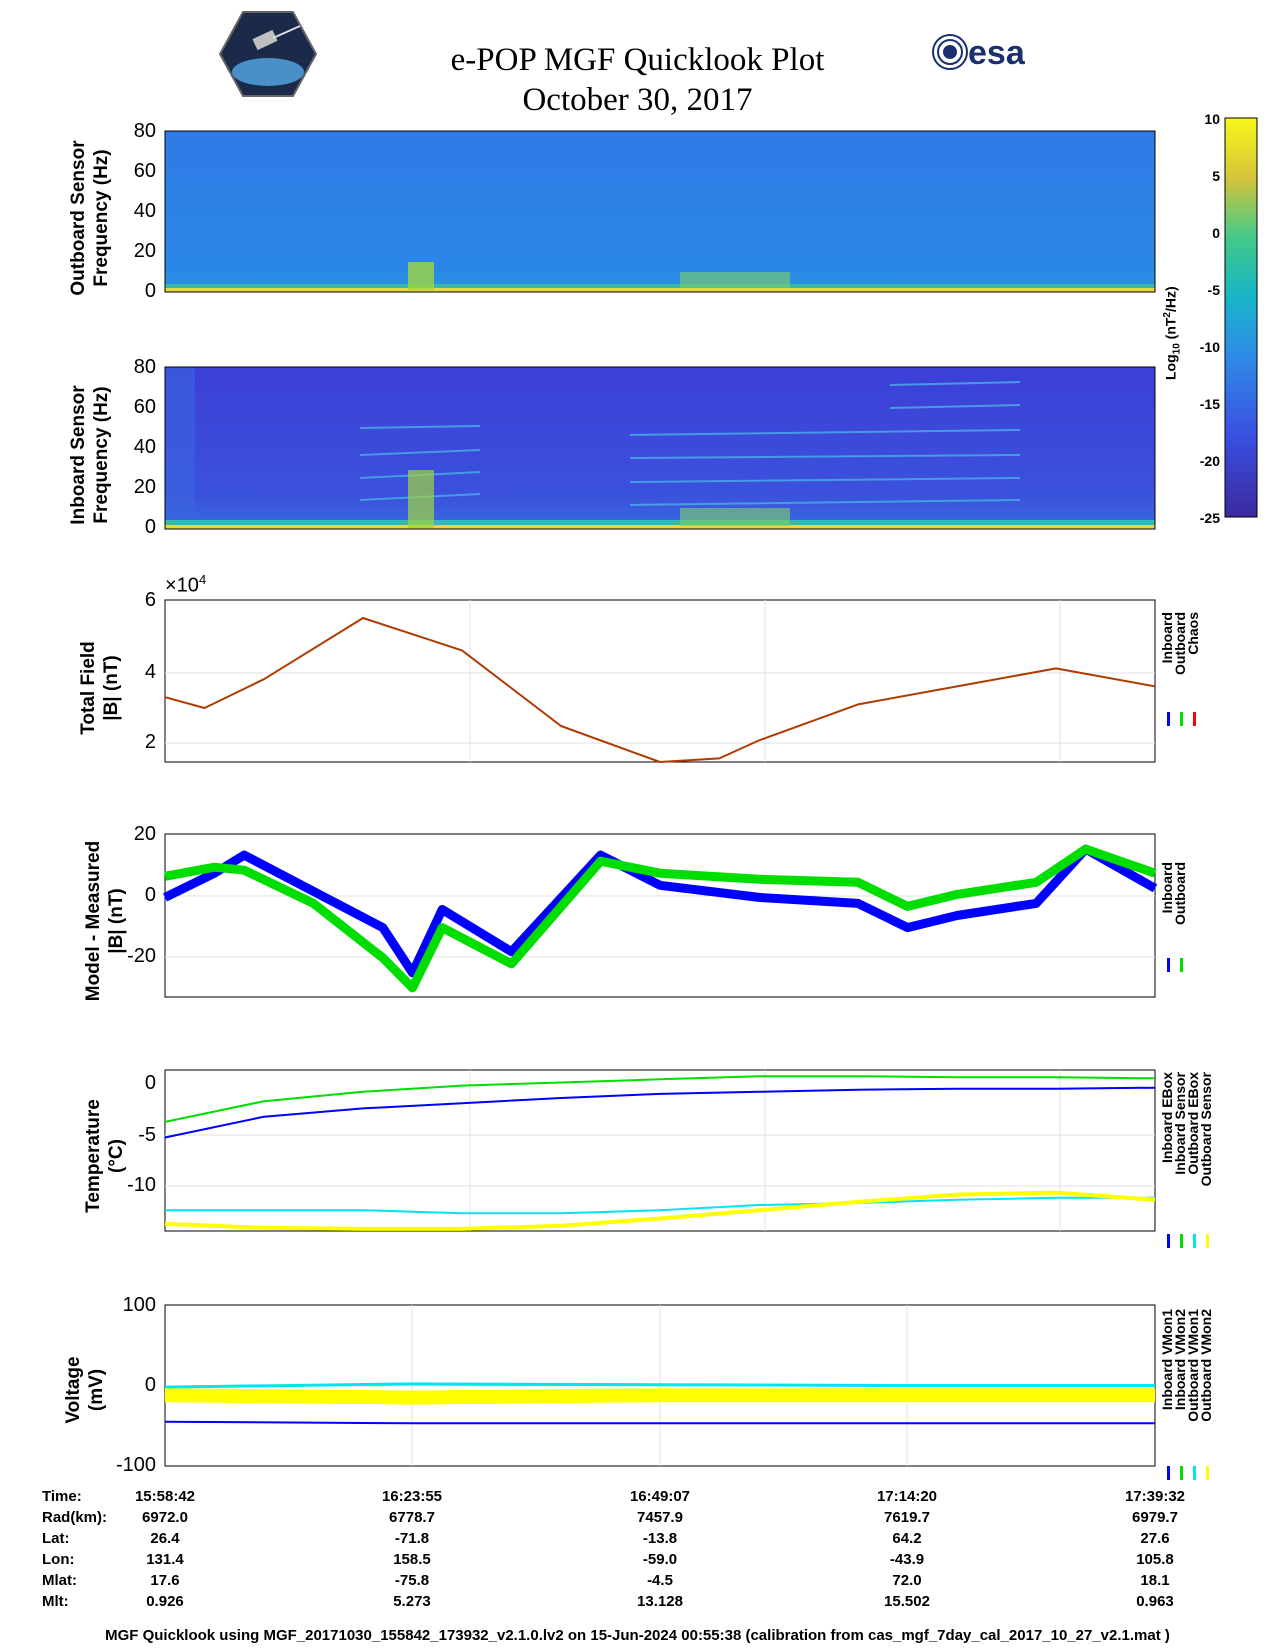 This screenshot has height=1650, width=1275. I want to click on outboard-tick: 60, so click(144, 171).